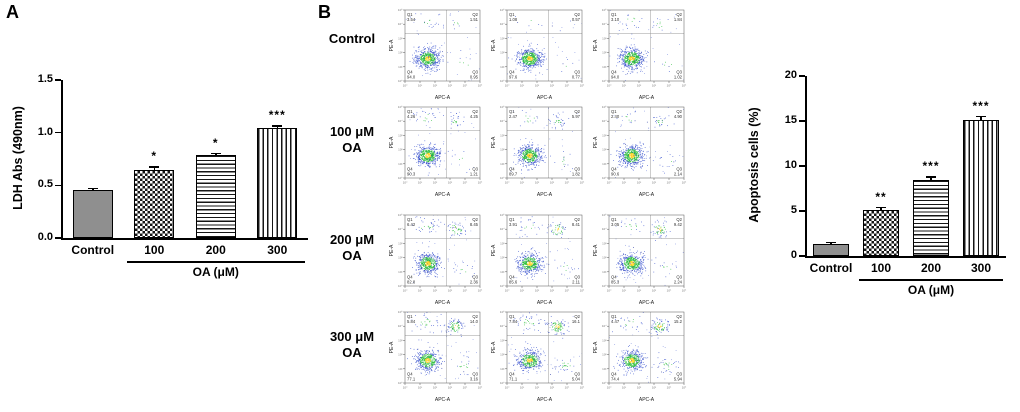 Image resolution: width=1020 pixels, height=412 pixels. I want to click on y-tick-label: 10, so click(790, 165).